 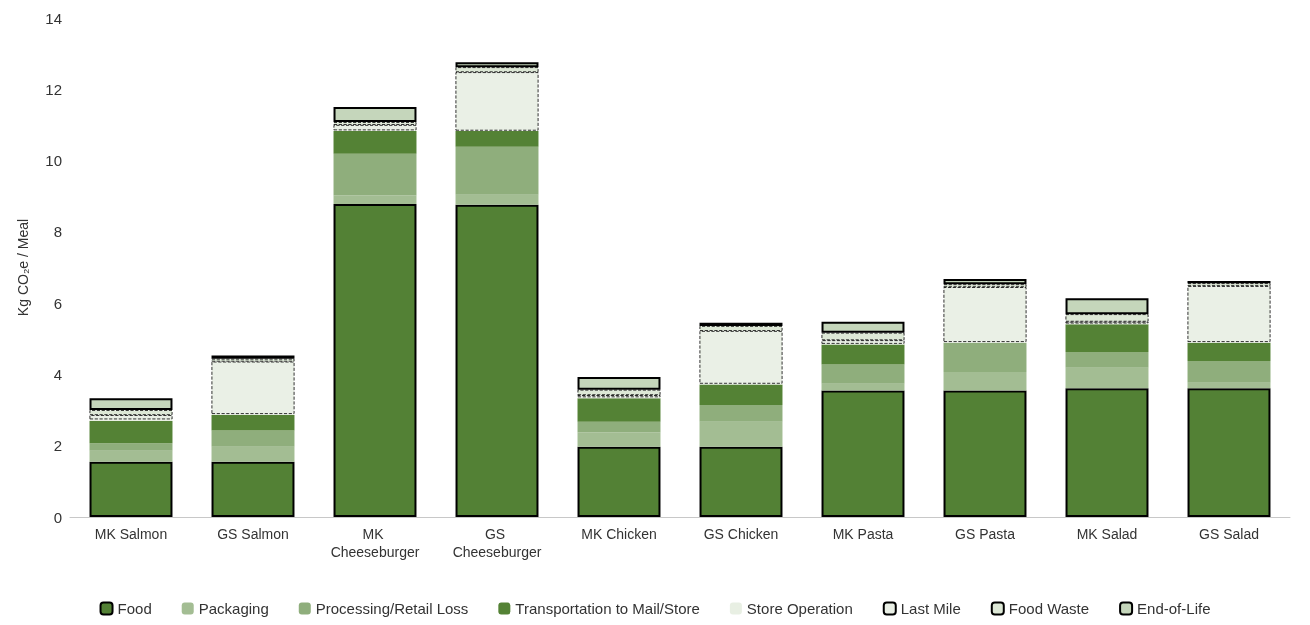 What do you see at coordinates (1229, 534) in the screenshot?
I see `x-tick-label: GS Salad` at bounding box center [1229, 534].